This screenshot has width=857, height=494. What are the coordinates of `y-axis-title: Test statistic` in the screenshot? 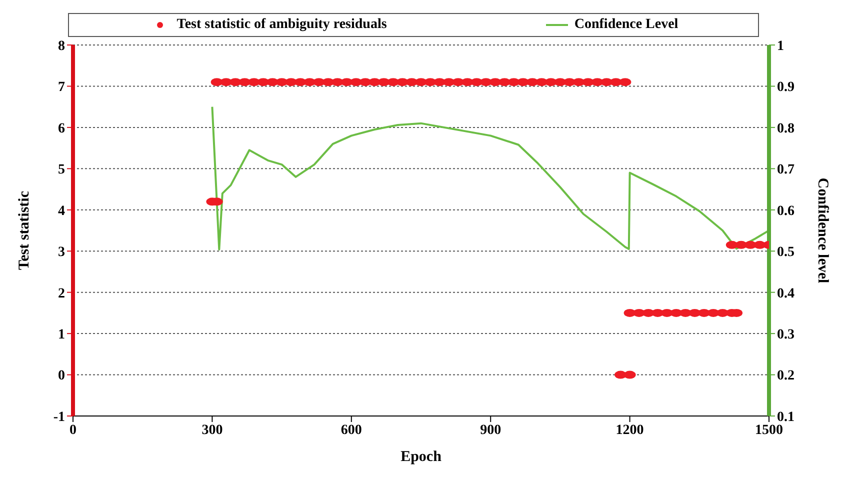 It's located at (24, 230).